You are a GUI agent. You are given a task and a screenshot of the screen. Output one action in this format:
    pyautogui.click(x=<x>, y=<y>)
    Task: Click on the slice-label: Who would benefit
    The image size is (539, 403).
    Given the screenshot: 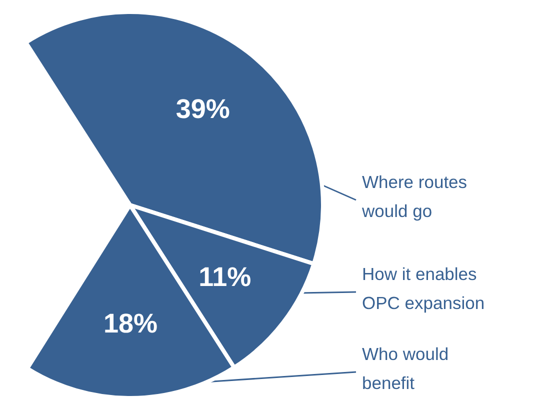 What is the action you would take?
    pyautogui.click(x=405, y=368)
    